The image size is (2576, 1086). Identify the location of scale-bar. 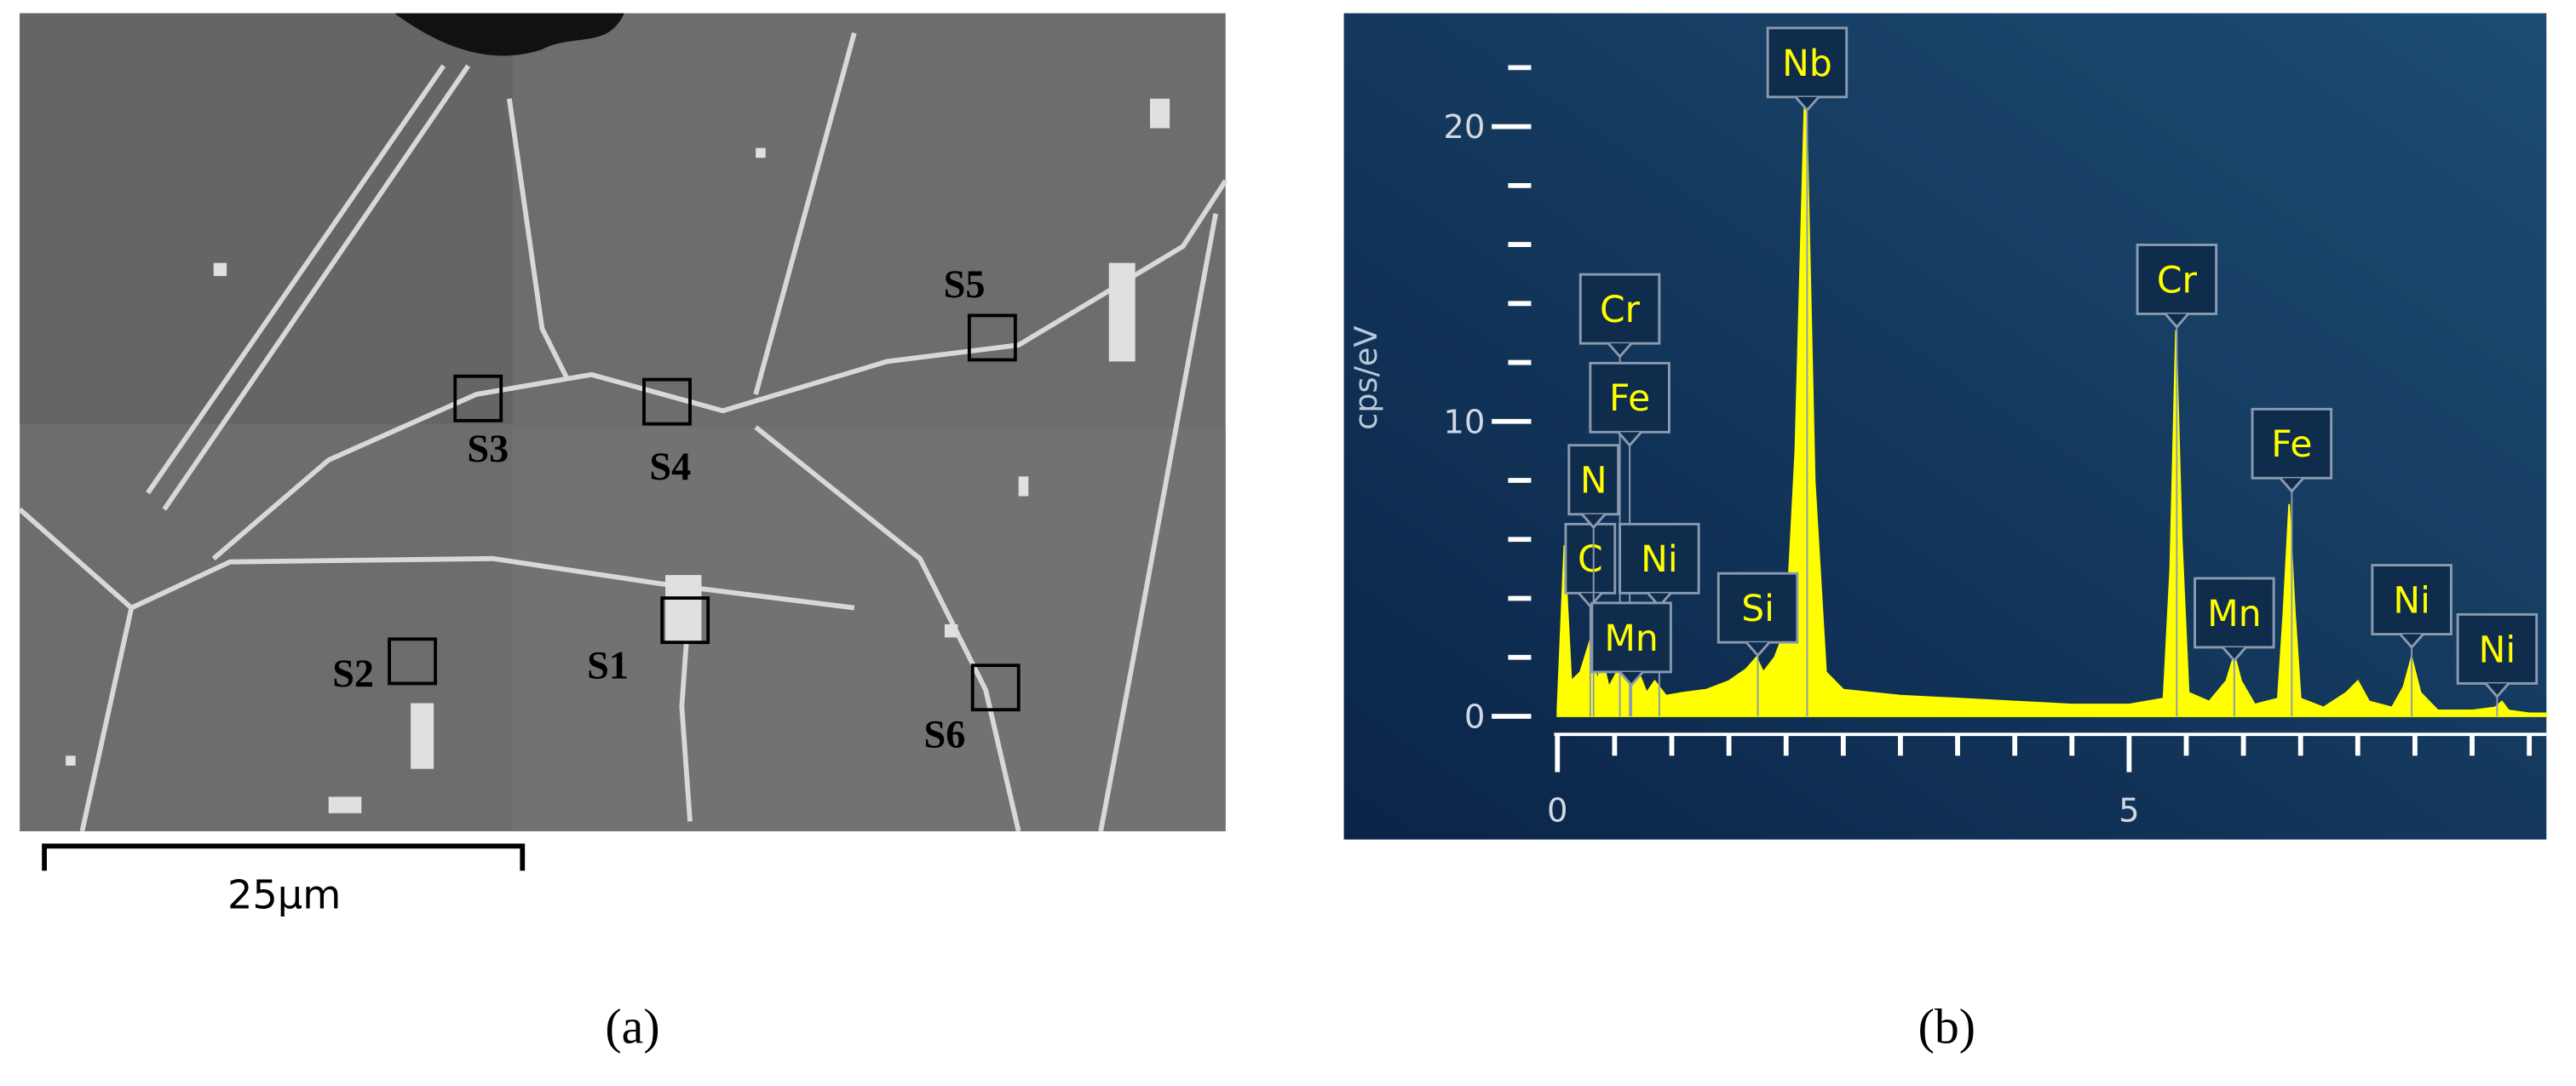
(284, 857).